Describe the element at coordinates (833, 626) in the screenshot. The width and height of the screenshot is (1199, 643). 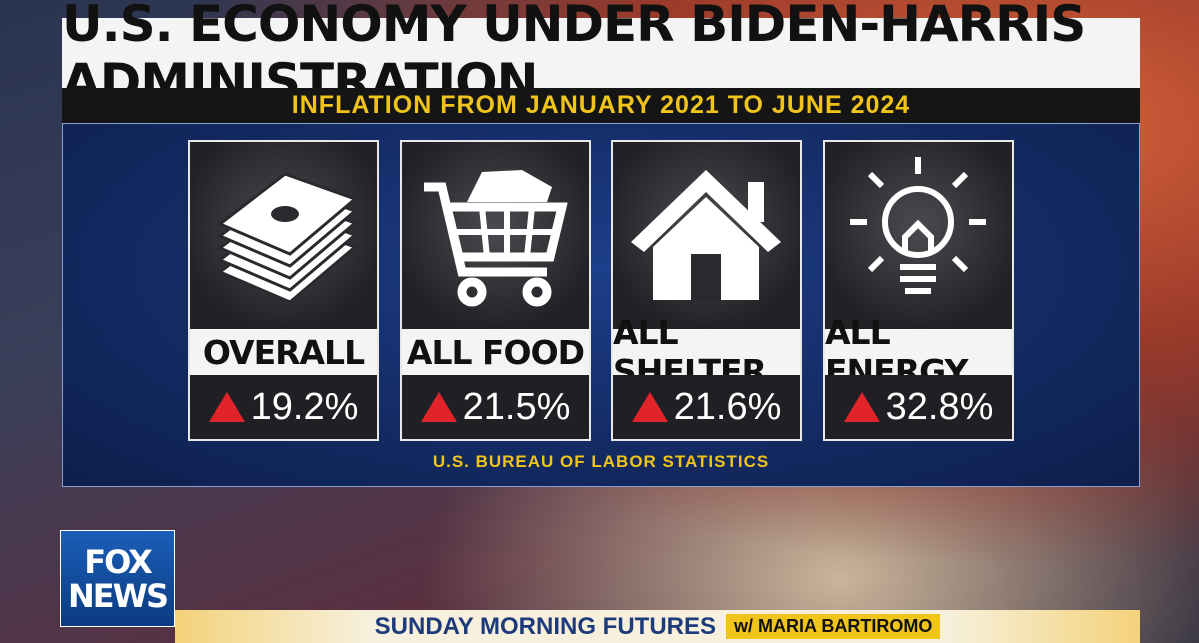
I see `host-name: w/ MARIA BARTIROMO` at that location.